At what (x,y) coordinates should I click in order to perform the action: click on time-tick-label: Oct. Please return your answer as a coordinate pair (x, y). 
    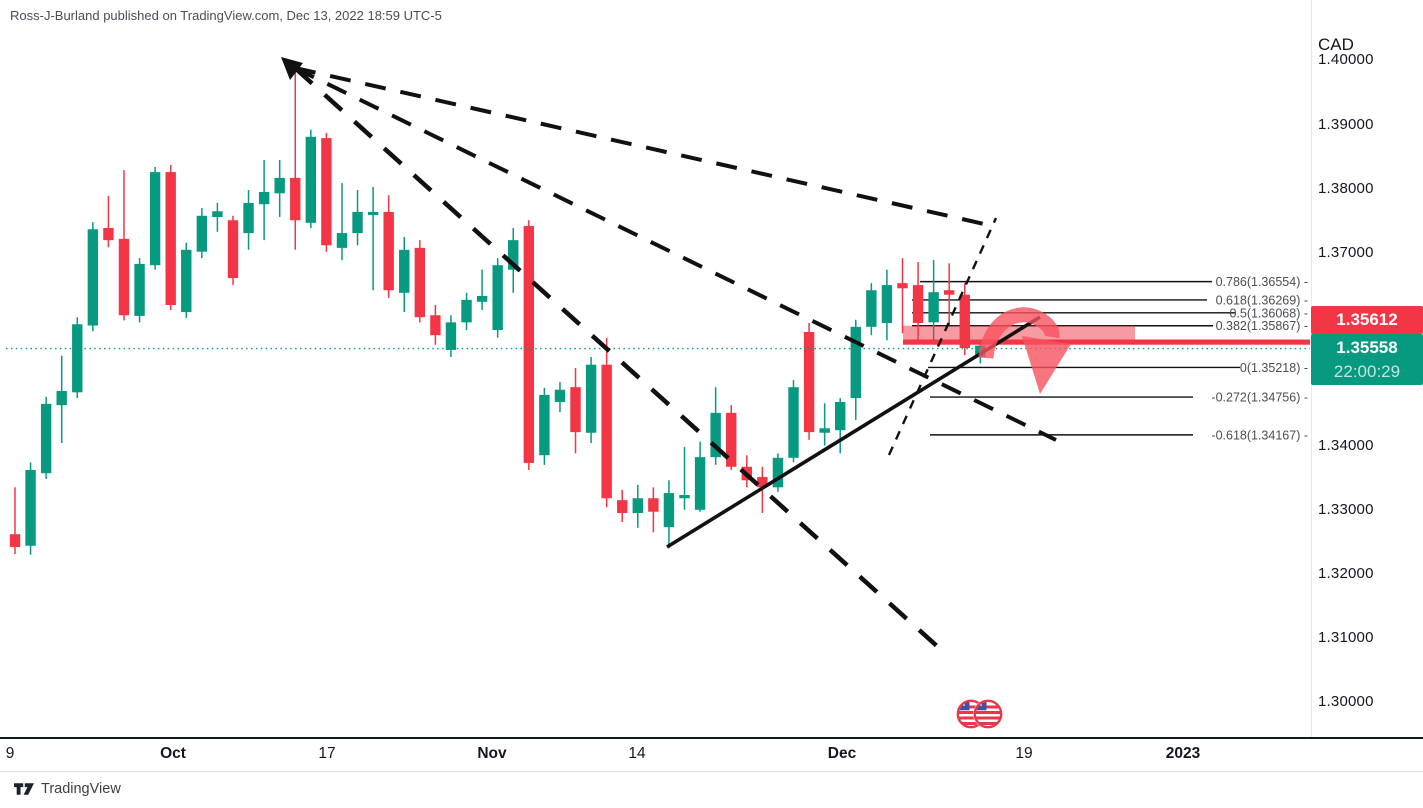
    Looking at the image, I should click on (173, 753).